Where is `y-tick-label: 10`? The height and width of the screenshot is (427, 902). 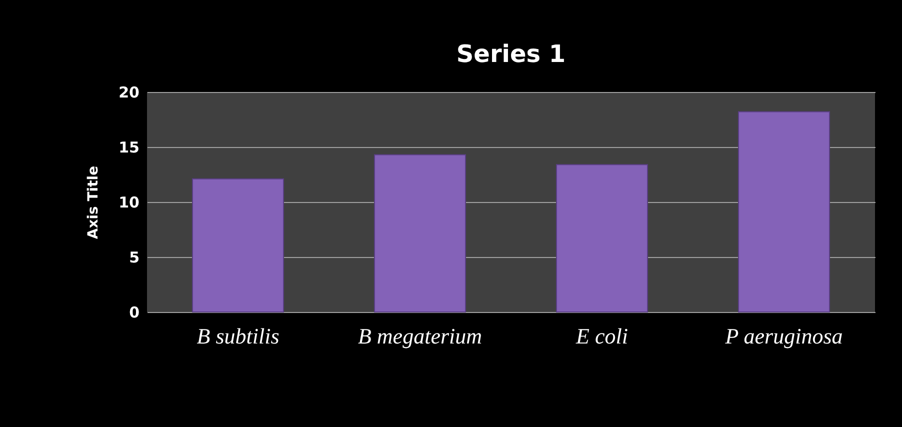 y-tick-label: 10 is located at coordinates (129, 203).